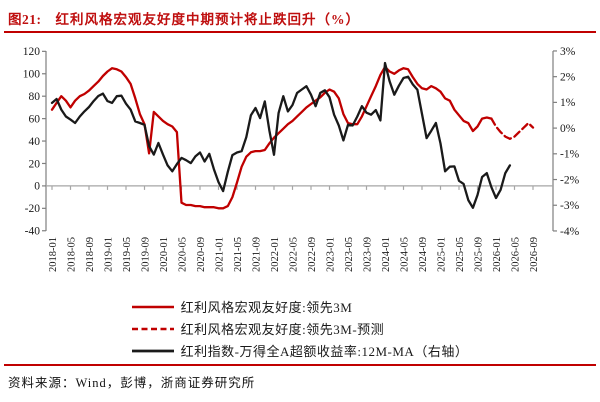 The image size is (600, 402). I want to click on x-axis-tick-label: 2024-05, so click(404, 254).